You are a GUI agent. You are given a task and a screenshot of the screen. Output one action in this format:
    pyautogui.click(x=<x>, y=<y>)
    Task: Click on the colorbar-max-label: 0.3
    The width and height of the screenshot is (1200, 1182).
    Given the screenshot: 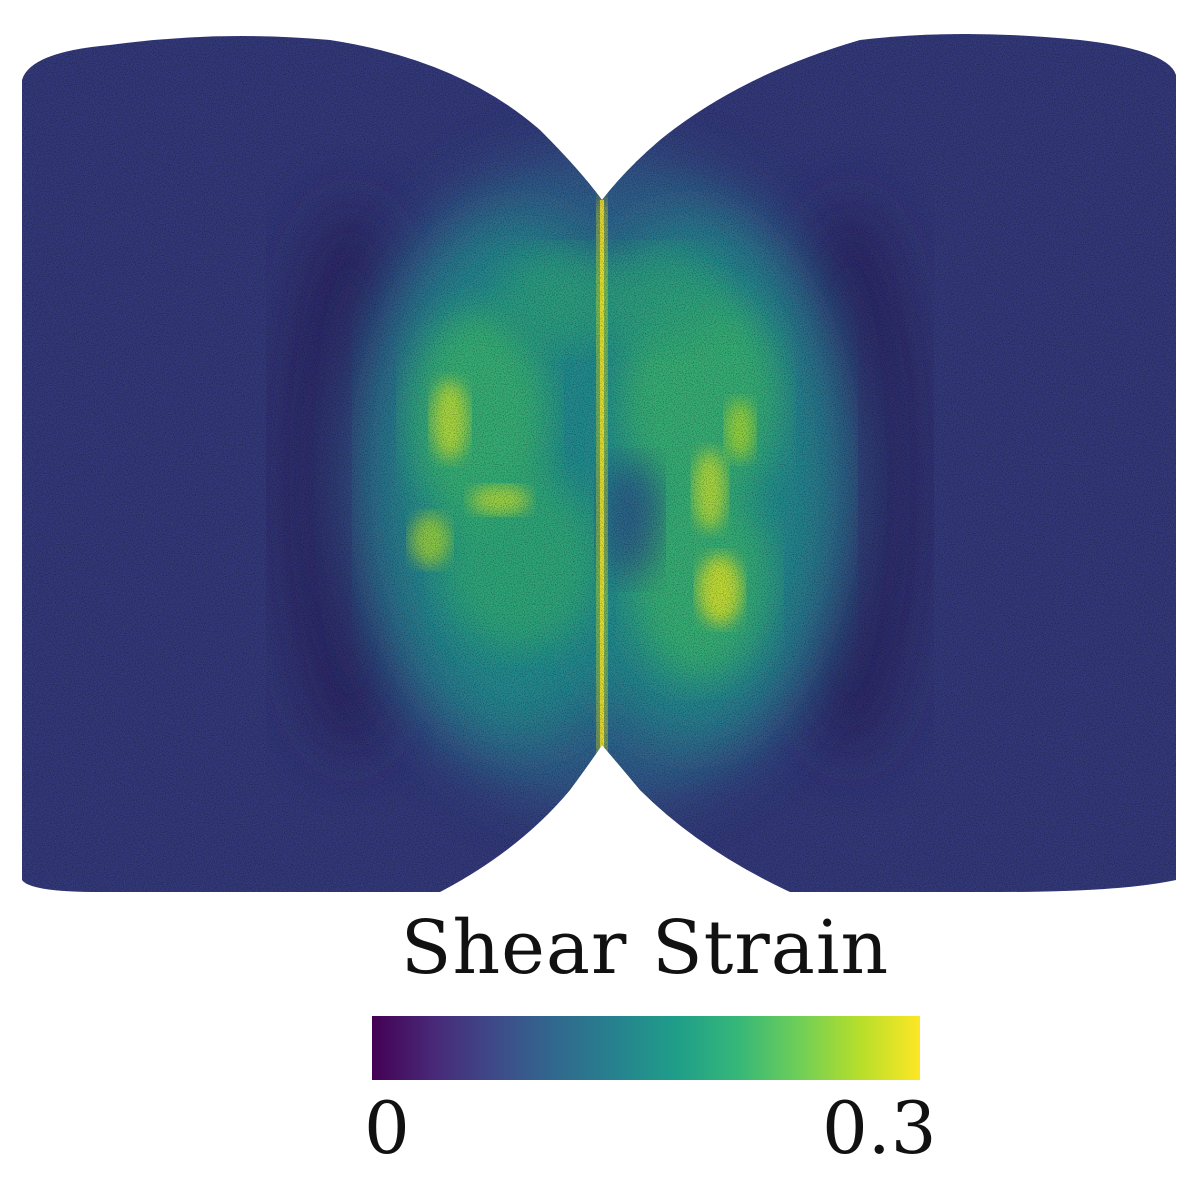 What is the action you would take?
    pyautogui.click(x=879, y=1128)
    